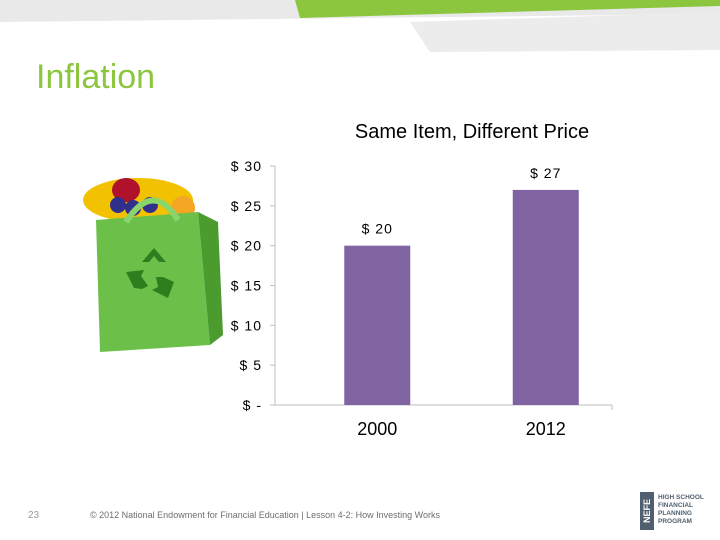 The width and height of the screenshot is (720, 540). I want to click on y-tick-label: $ 15, so click(246, 286).